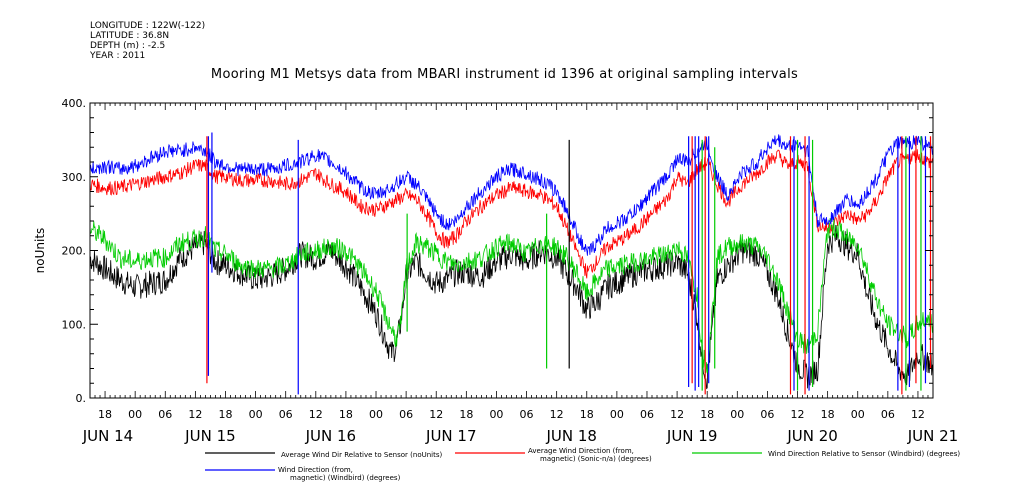 The image size is (1009, 504). I want to click on y-tick-label: 100., so click(74, 324).